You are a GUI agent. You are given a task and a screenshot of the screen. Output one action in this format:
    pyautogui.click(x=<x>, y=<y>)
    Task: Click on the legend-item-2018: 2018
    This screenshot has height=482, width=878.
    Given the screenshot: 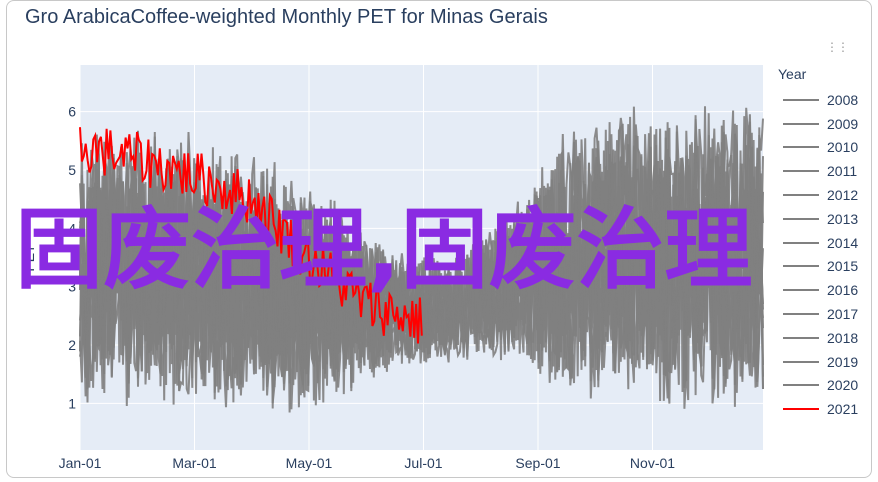 What is the action you would take?
    pyautogui.click(x=826, y=338)
    